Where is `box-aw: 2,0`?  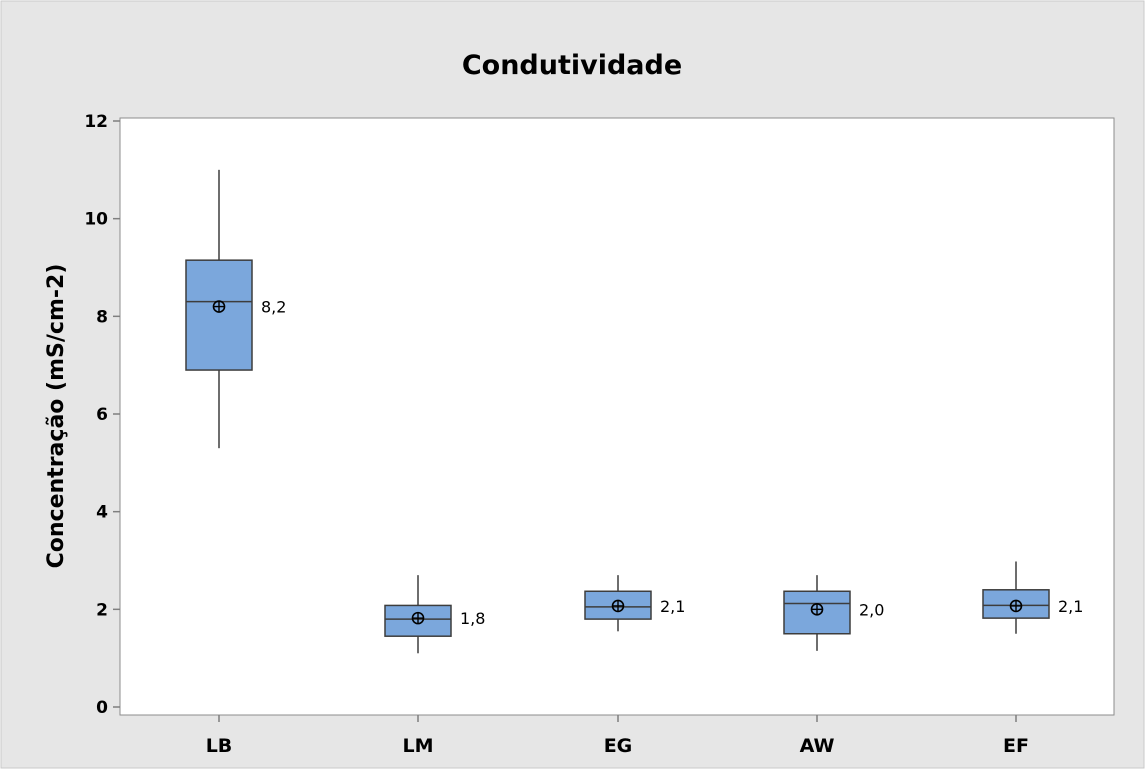 box-aw: 2,0 is located at coordinates (833, 613).